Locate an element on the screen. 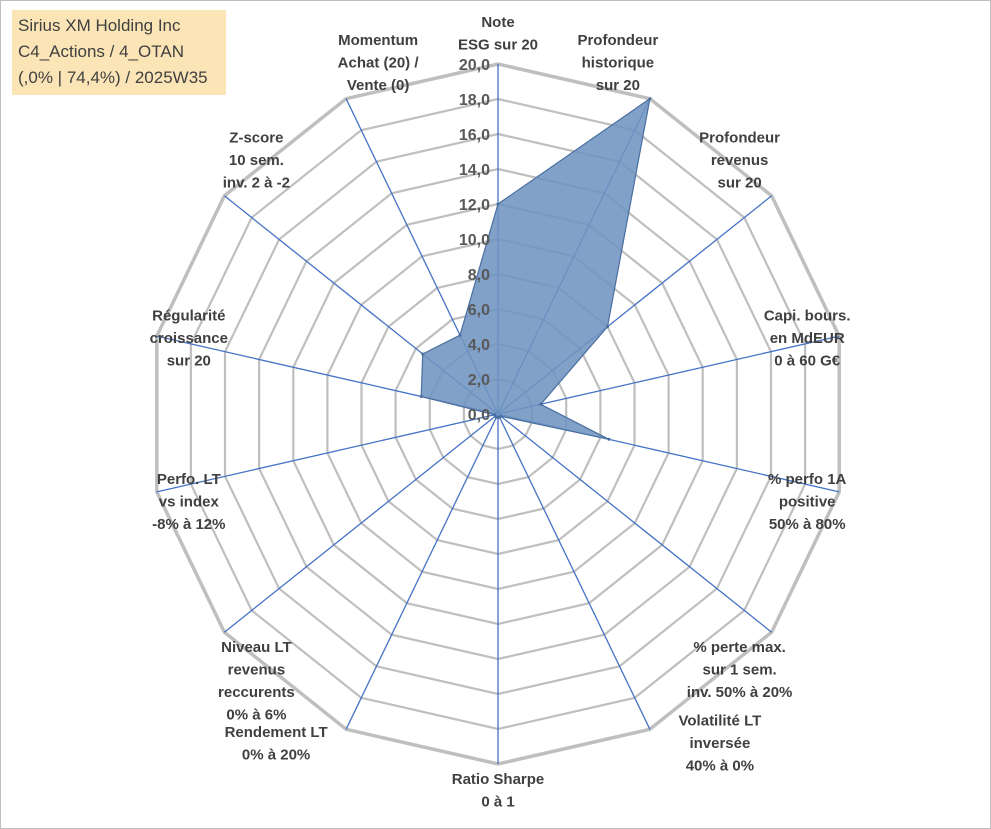 Image resolution: width=991 pixels, height=829 pixels. tick-label: 10,0 is located at coordinates (474, 240).